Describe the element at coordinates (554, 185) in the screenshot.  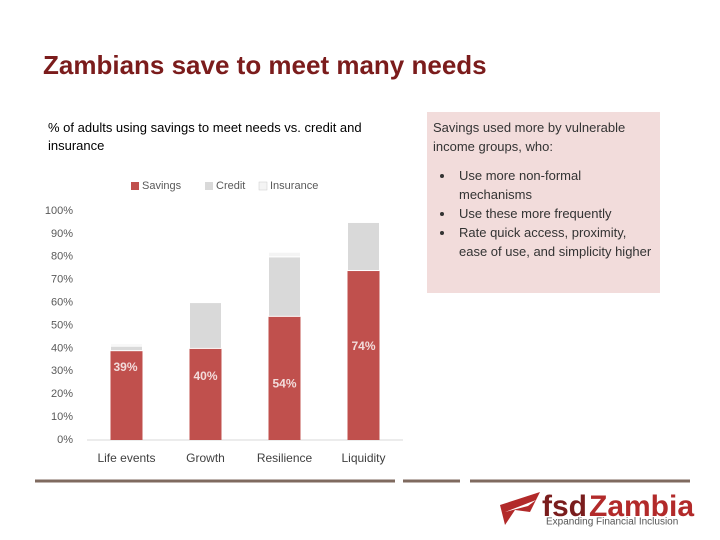
I see `bullet: Use more non-formal mechanisms` at that location.